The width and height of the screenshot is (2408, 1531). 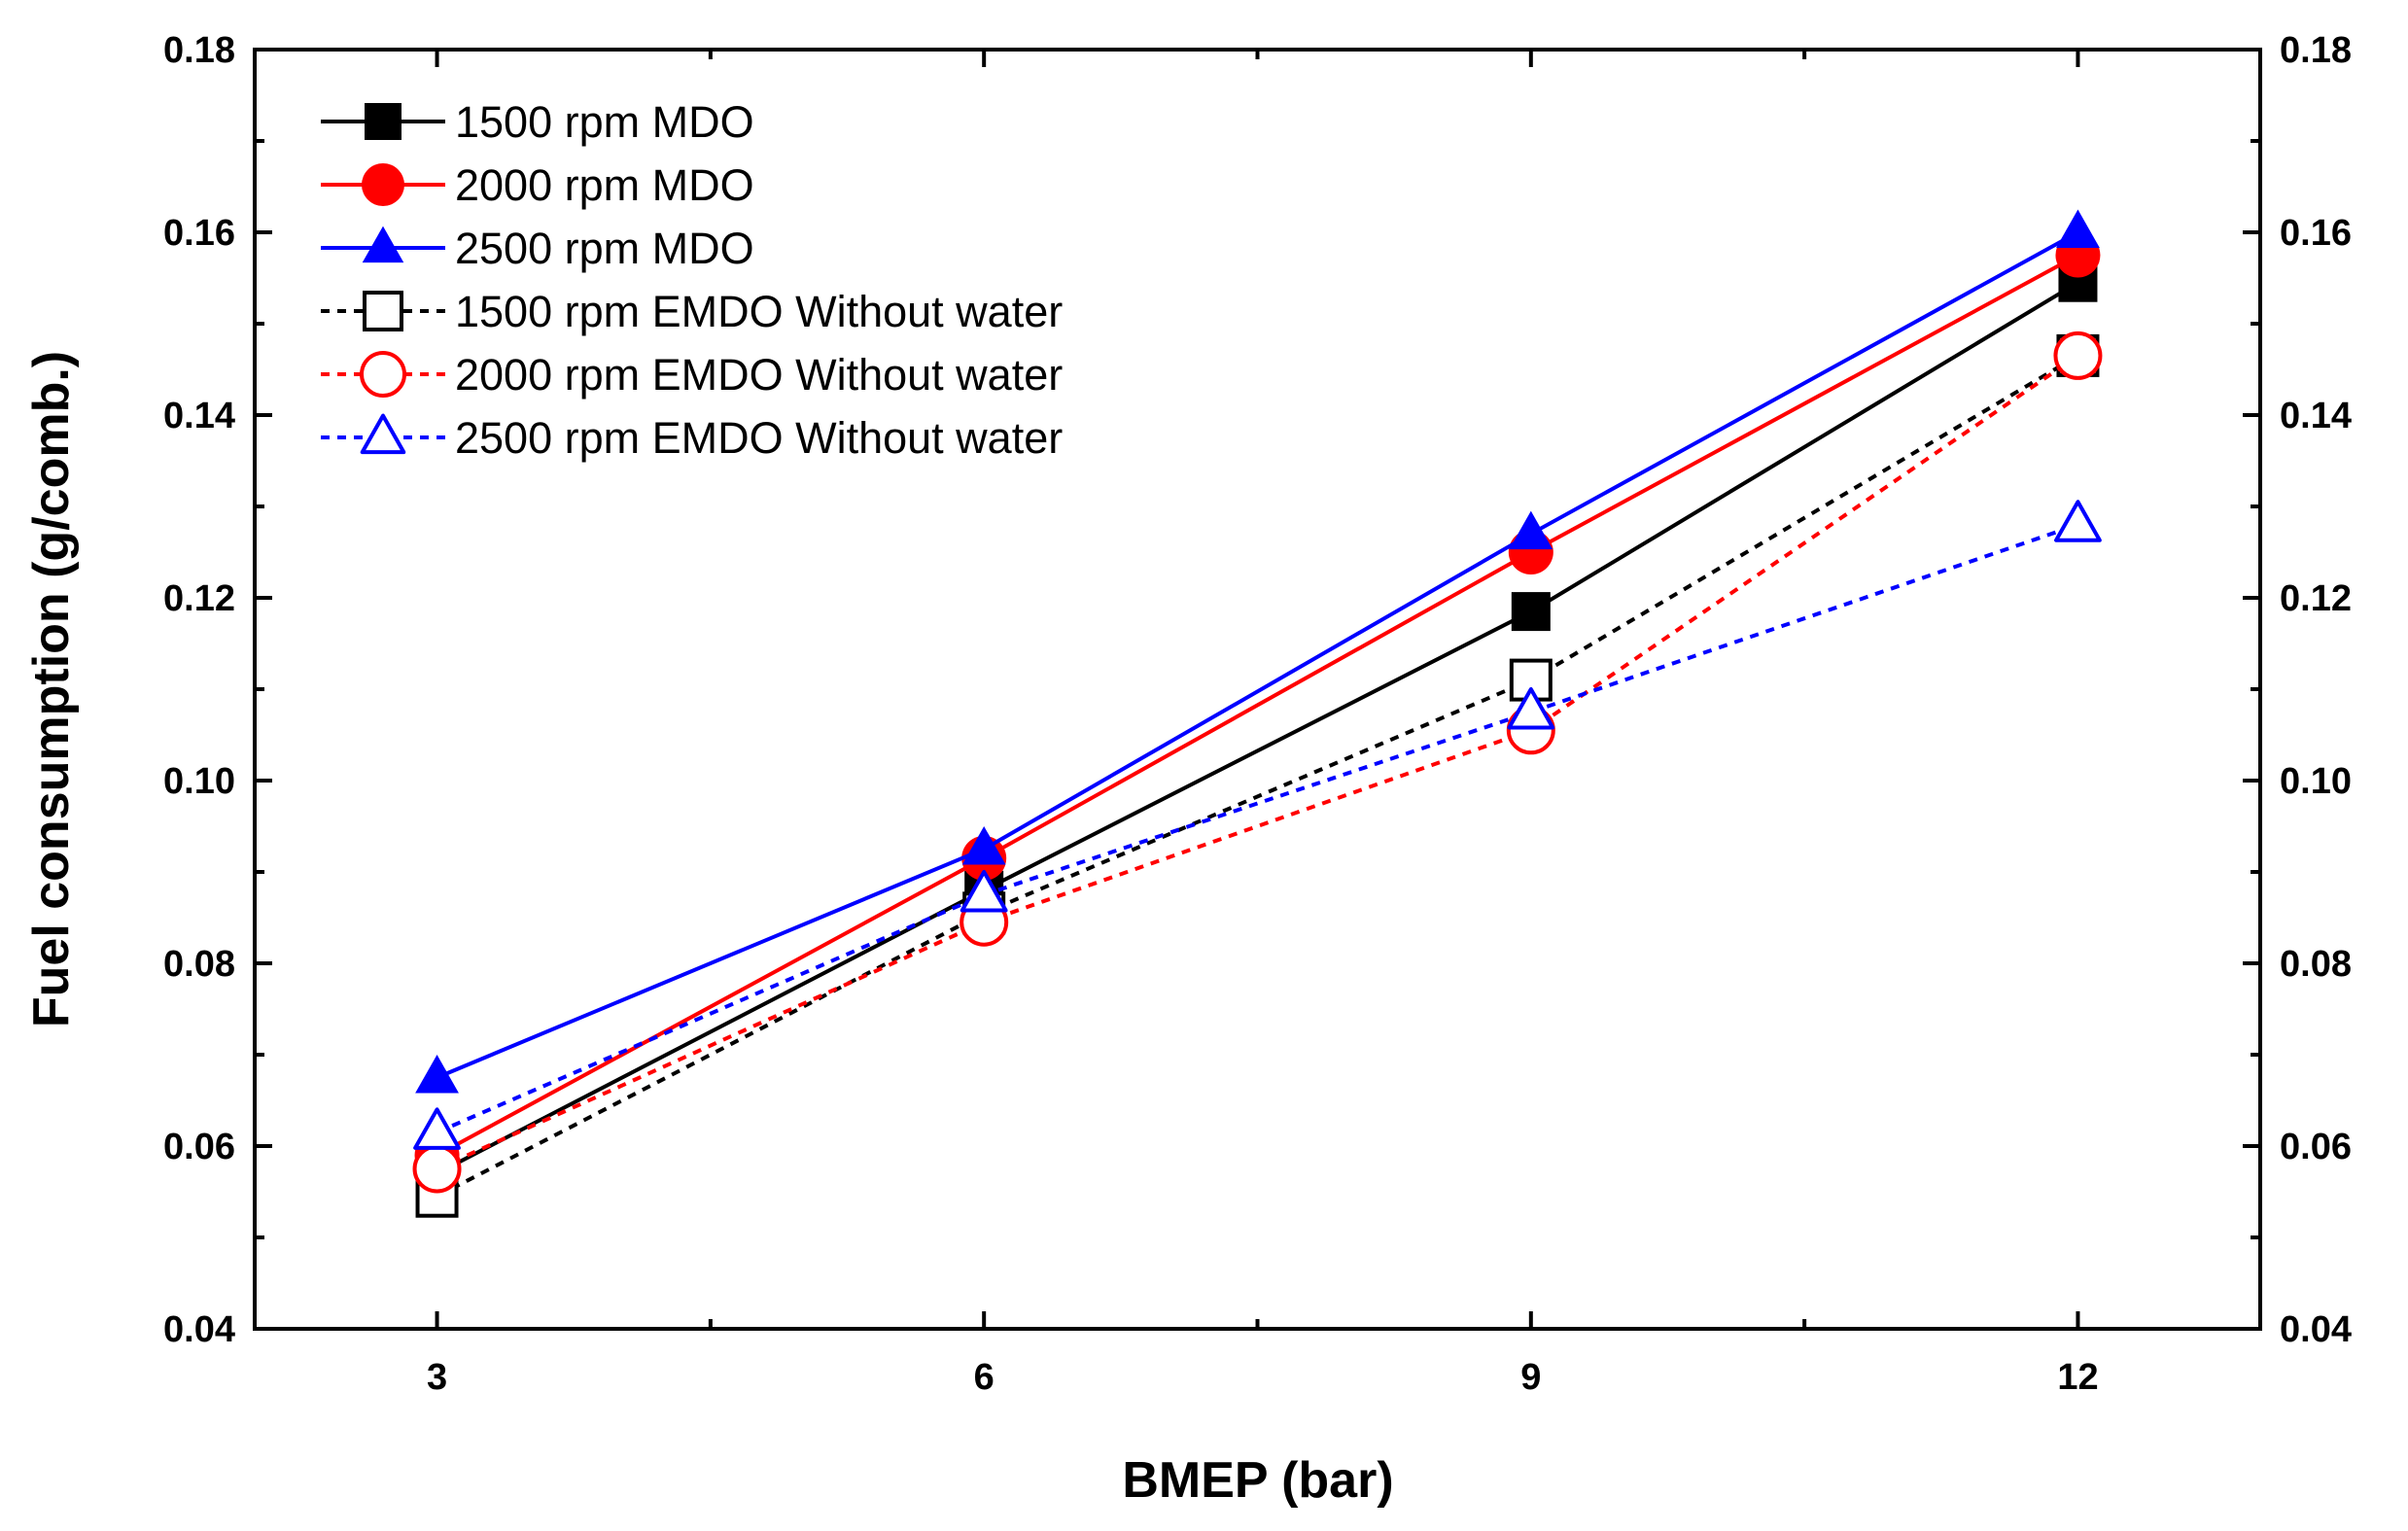 What do you see at coordinates (437, 1377) in the screenshot?
I see `x-tick-label: 3` at bounding box center [437, 1377].